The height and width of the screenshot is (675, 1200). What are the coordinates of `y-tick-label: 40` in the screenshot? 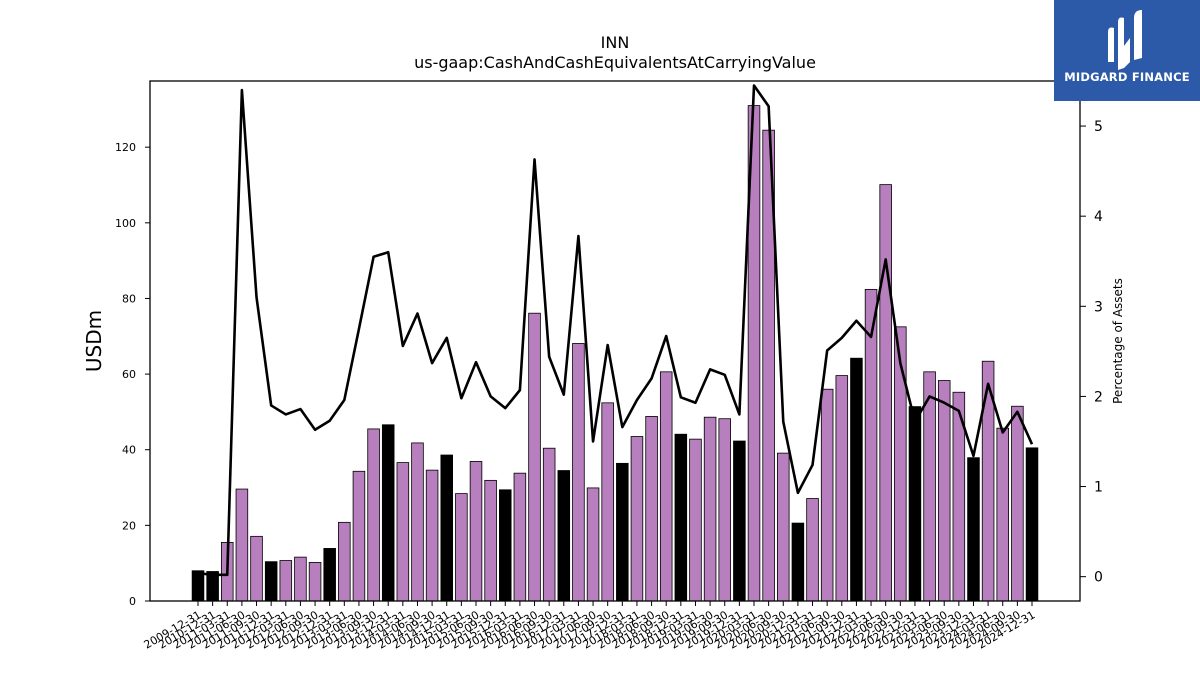 It's located at (129, 450).